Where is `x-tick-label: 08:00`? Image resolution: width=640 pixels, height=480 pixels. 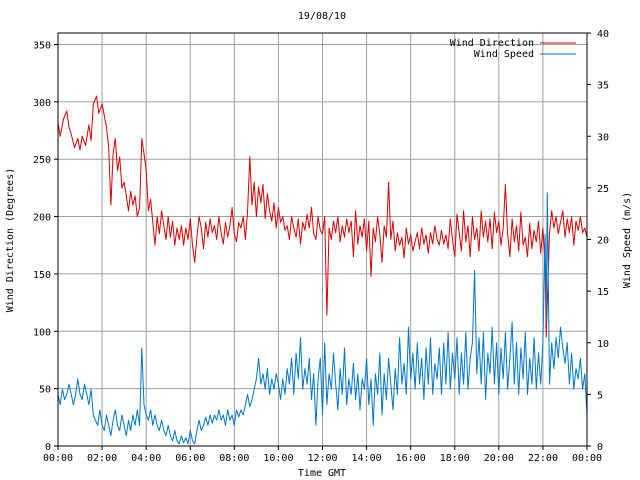
x-tick-label: 08:00 is located at coordinates (234, 458).